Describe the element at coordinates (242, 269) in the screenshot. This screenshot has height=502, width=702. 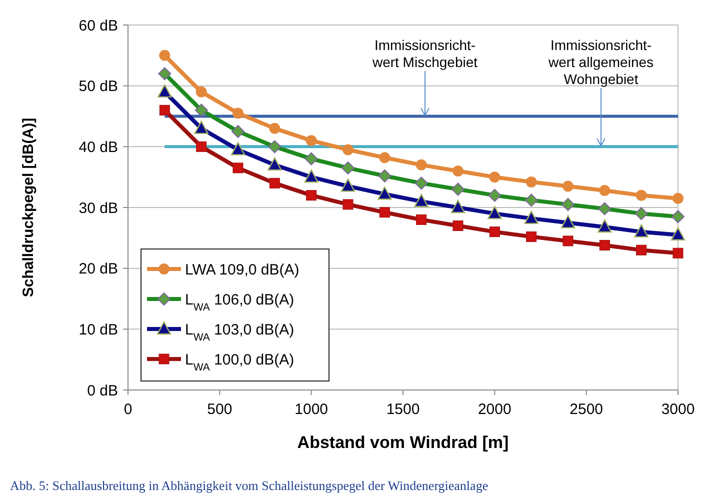
I see `legend-label: LWA 109,0 dB(A)` at that location.